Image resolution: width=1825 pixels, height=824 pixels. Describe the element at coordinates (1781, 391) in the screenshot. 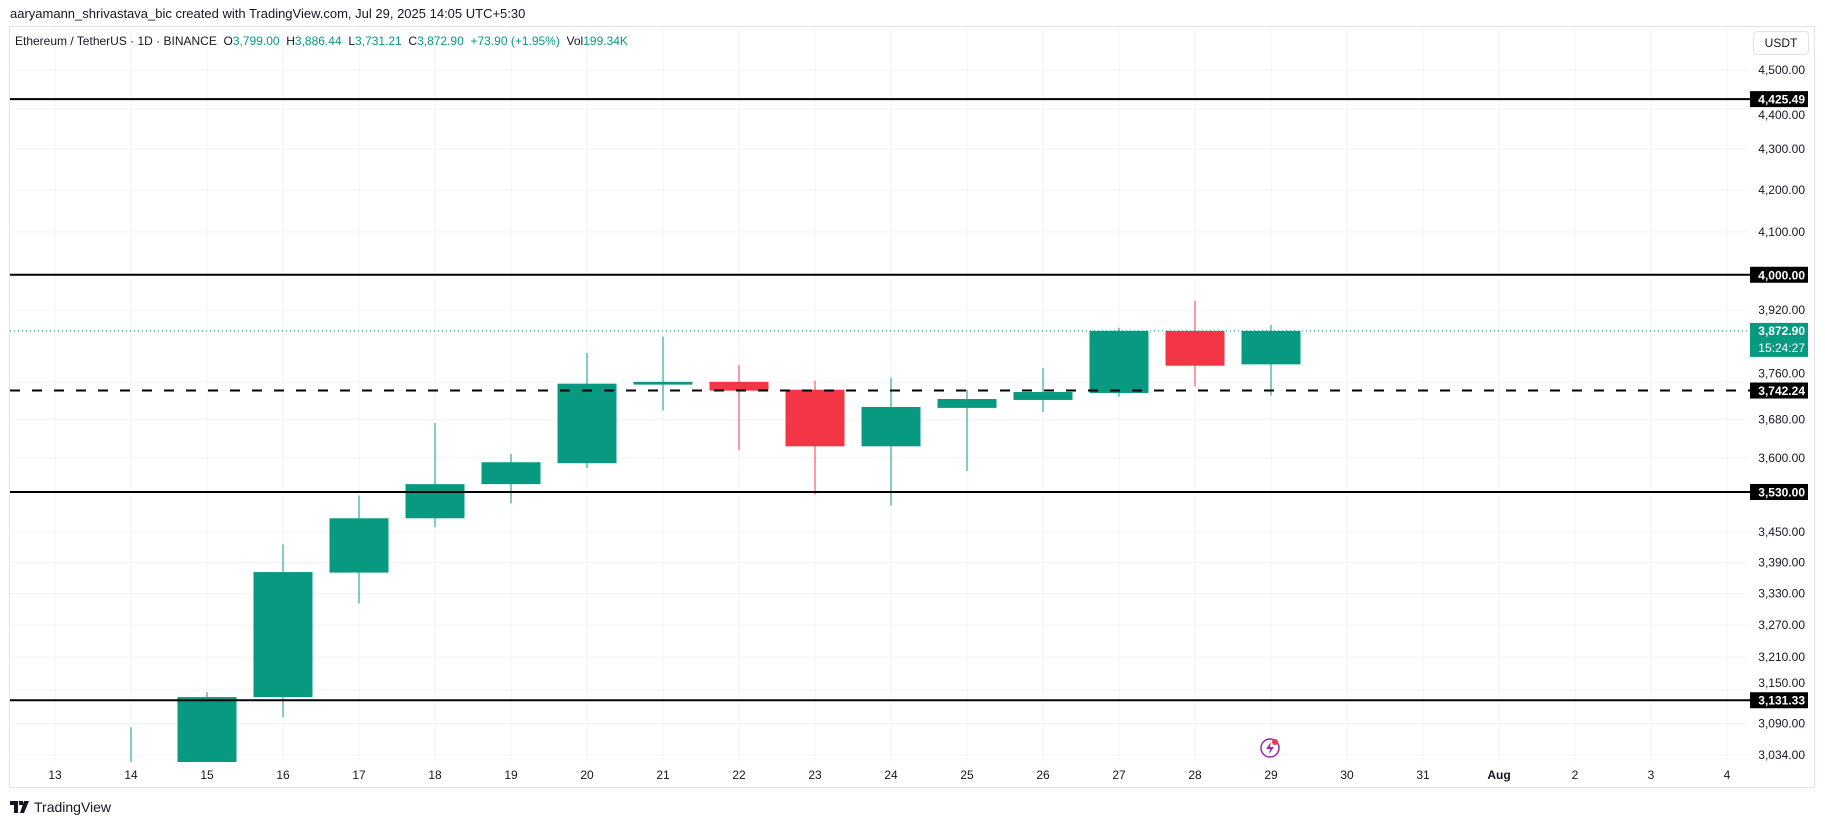

I see `level-price-label: 3,742.24` at that location.